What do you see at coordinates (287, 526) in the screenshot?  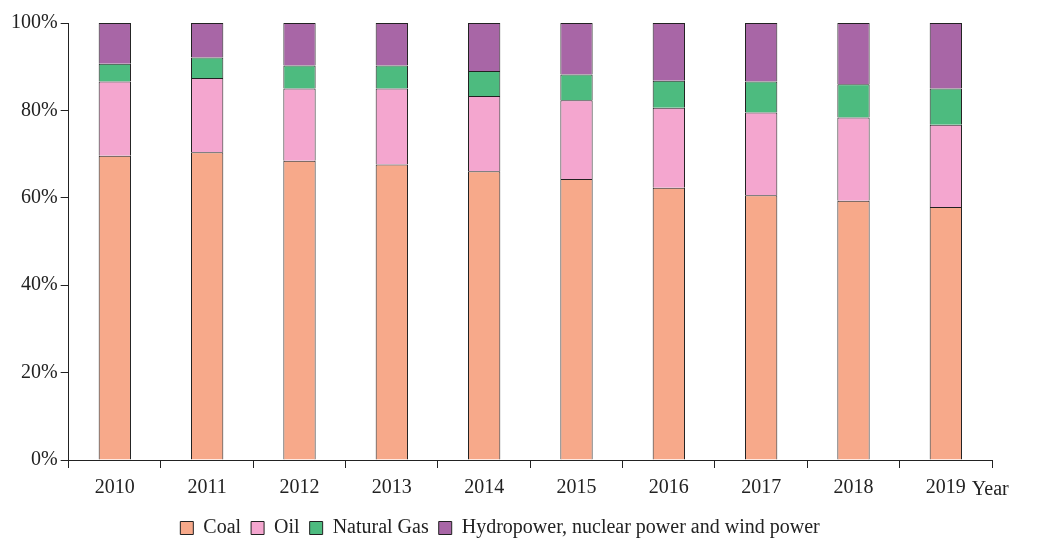 I see `legend-label: Oil` at bounding box center [287, 526].